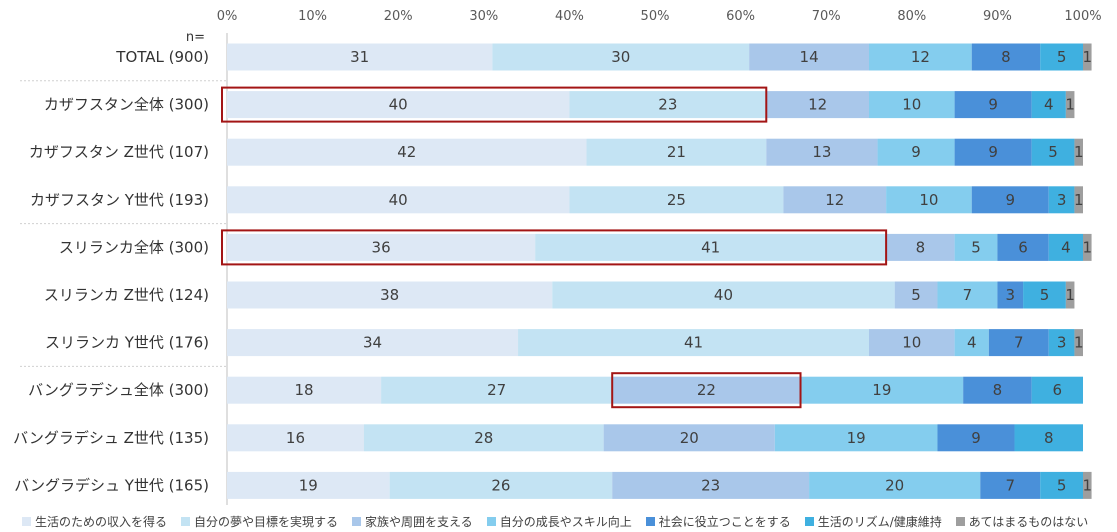 The image size is (1117, 532). I want to click on row-label: カザフスタン全体 (300), so click(126, 105).